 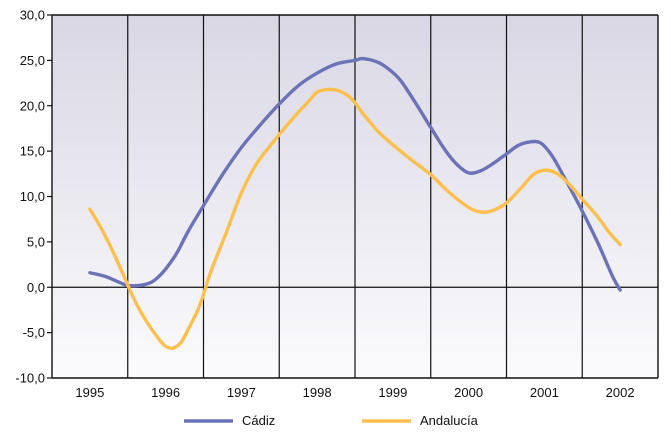 I want to click on y-tick-label: -10,0, so click(x=30, y=378).